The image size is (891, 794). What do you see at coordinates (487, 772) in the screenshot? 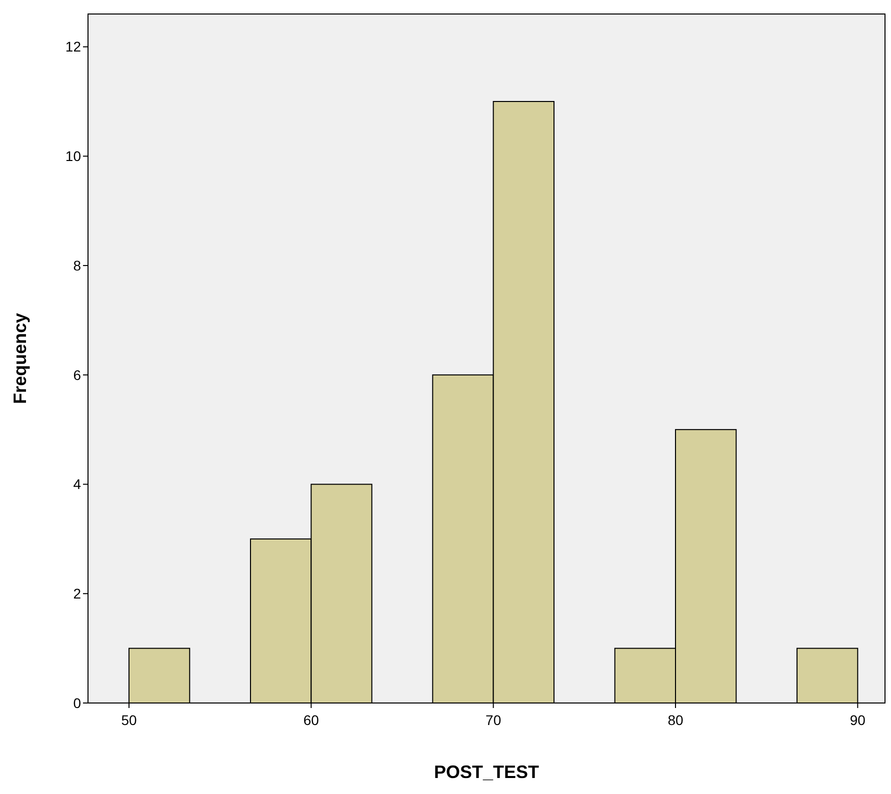
I see `x-axis-title: POST_TEST` at bounding box center [487, 772].